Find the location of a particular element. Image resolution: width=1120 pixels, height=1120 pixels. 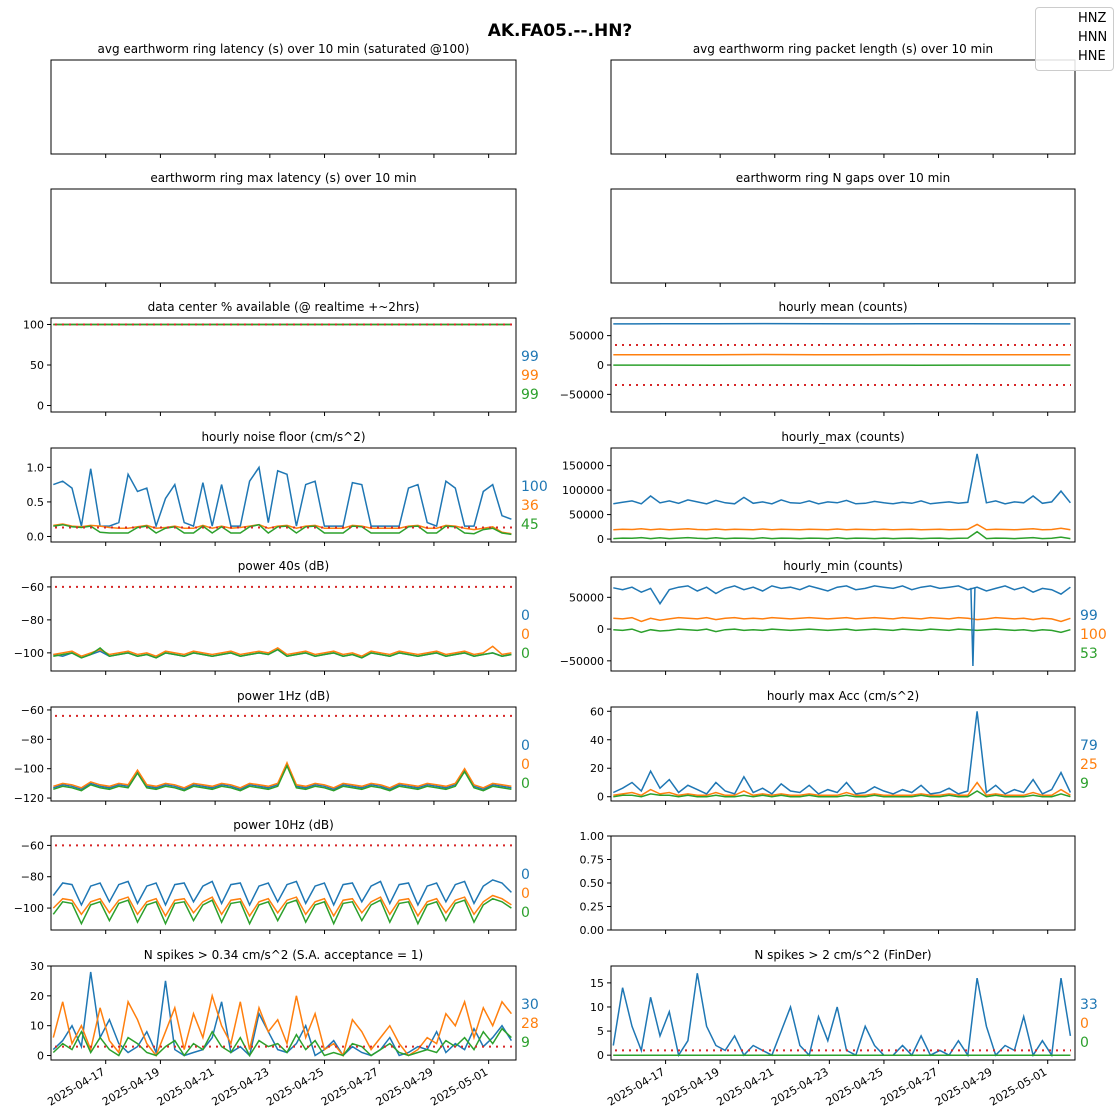

x-tick-label: 2025-04-25 is located at coordinates (855, 1086).